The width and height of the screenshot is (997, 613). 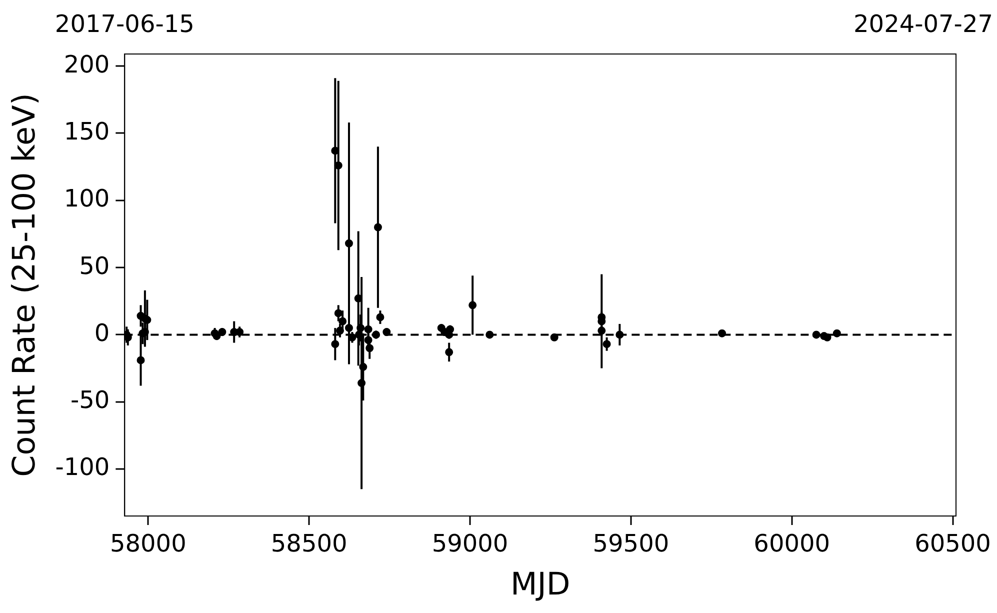 I want to click on text: 2017-06-15, so click(x=124, y=24).